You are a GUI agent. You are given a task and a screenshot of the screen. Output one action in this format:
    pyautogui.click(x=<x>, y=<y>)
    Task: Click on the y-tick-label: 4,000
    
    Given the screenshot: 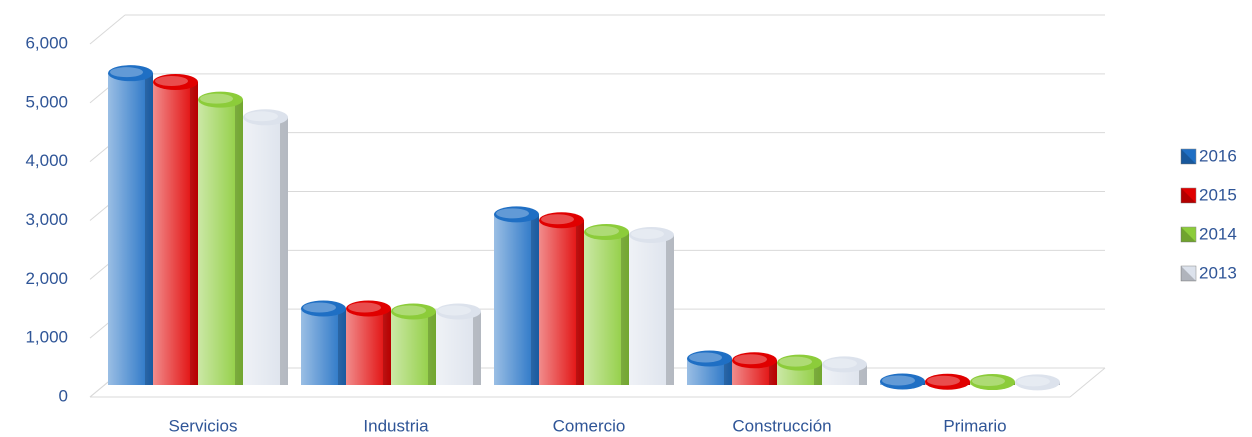 What is the action you would take?
    pyautogui.click(x=46, y=160)
    